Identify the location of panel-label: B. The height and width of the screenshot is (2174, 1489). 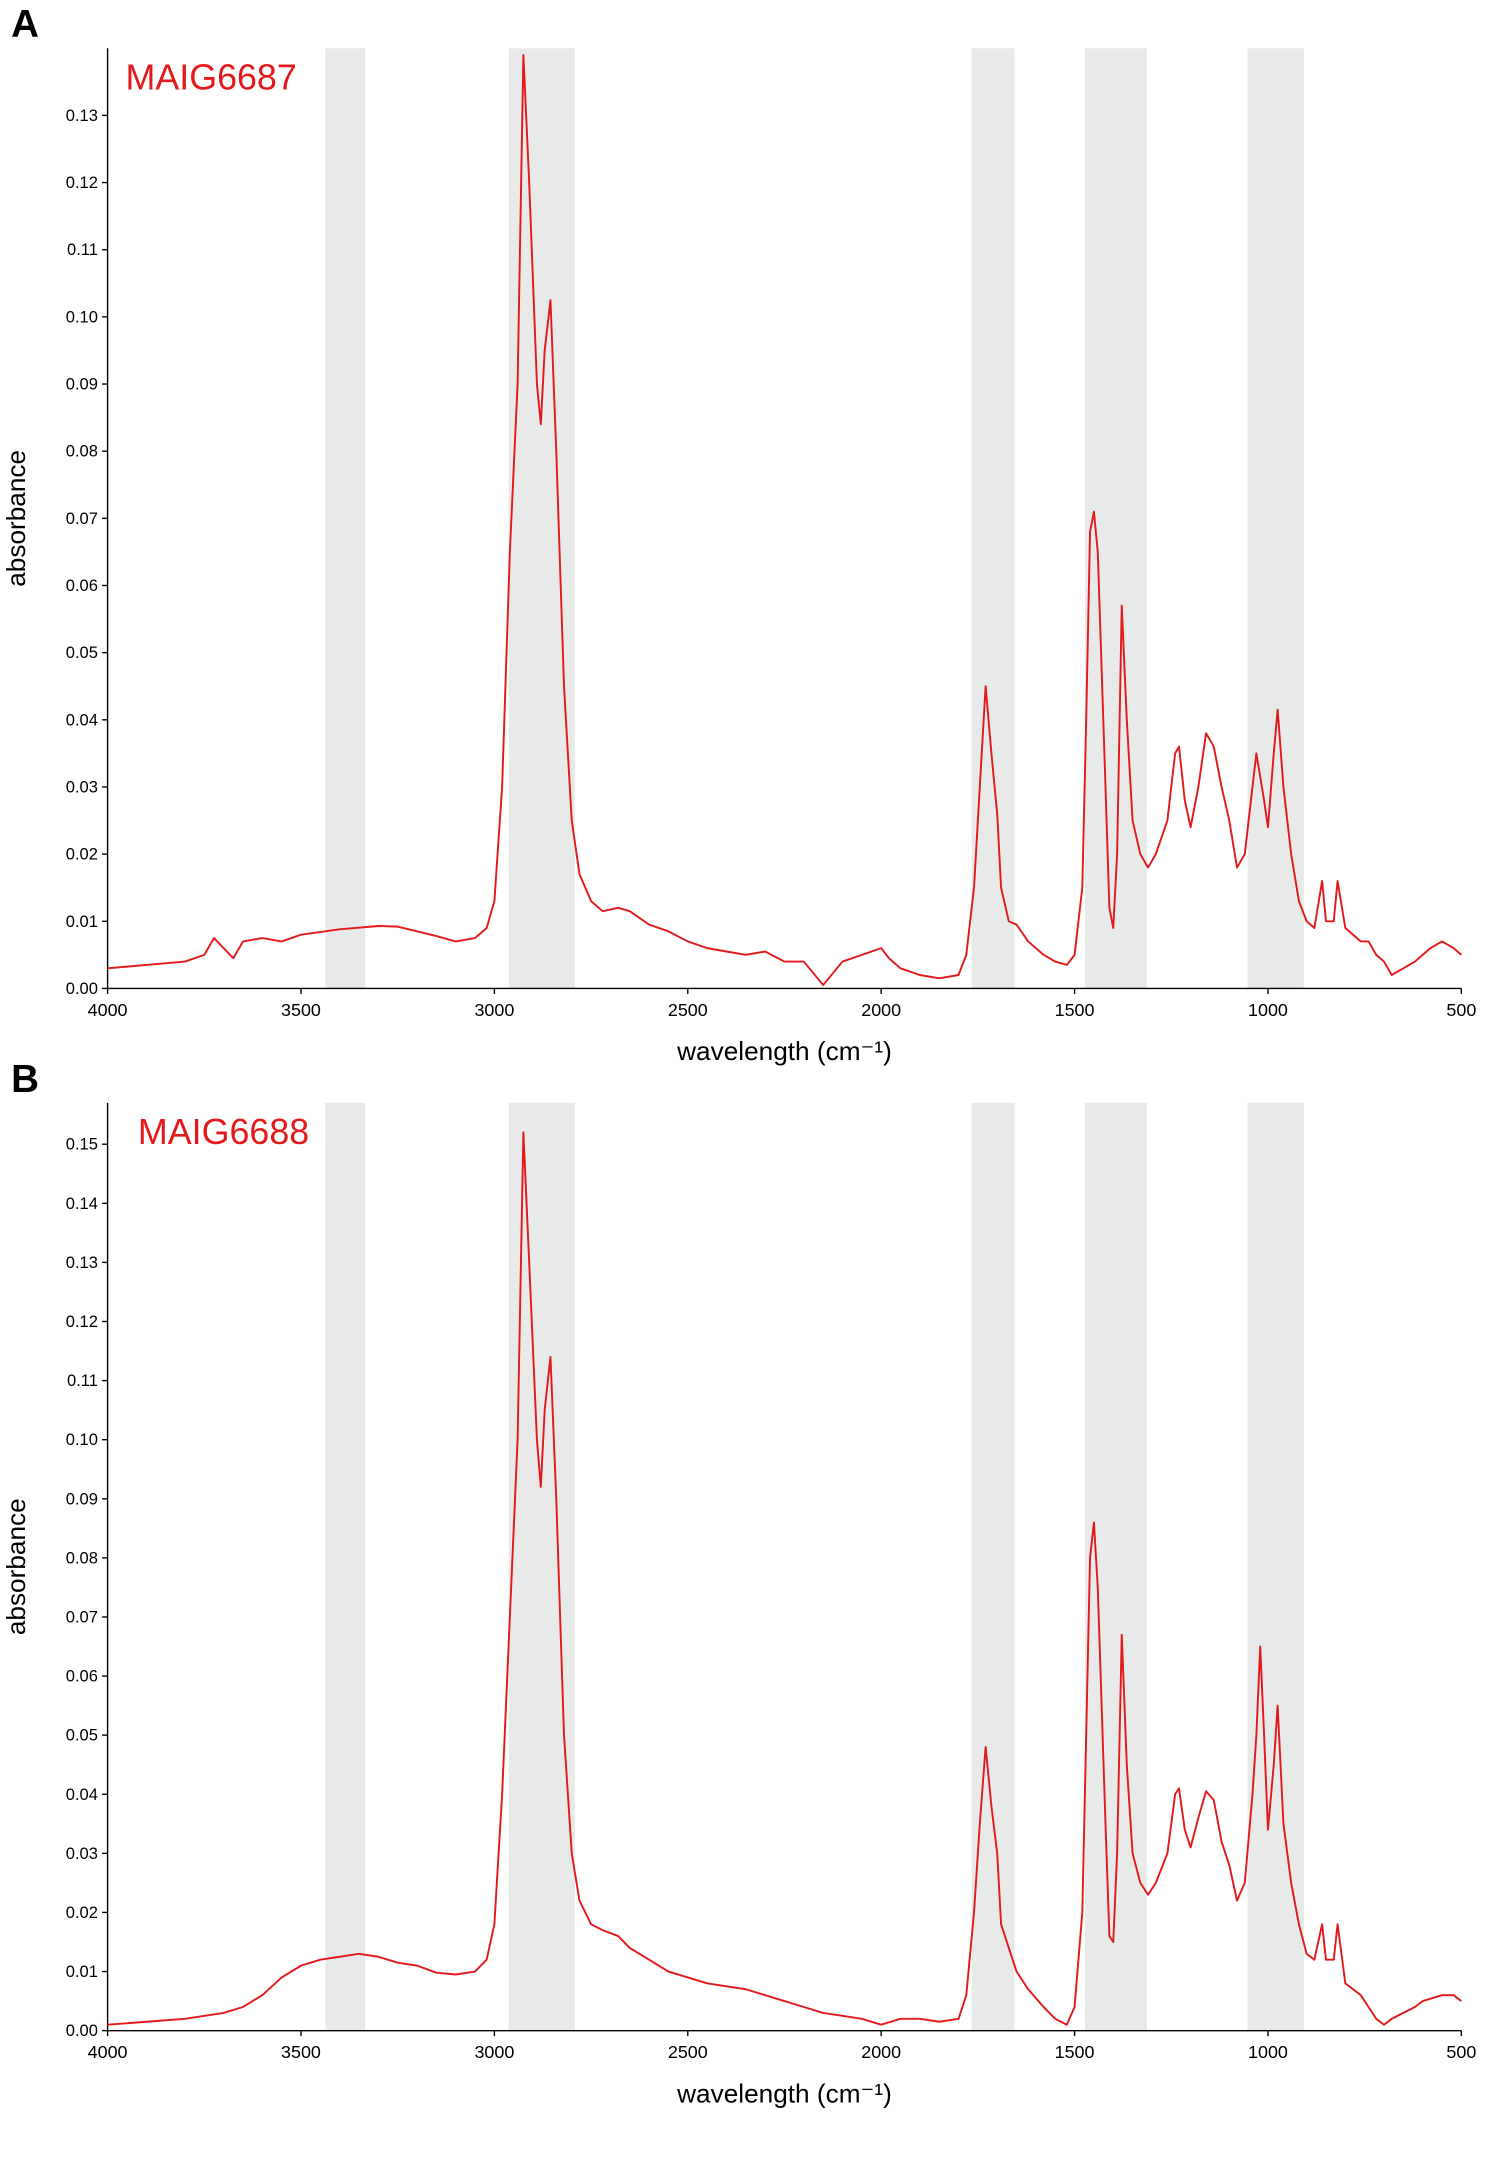
(25, 1079).